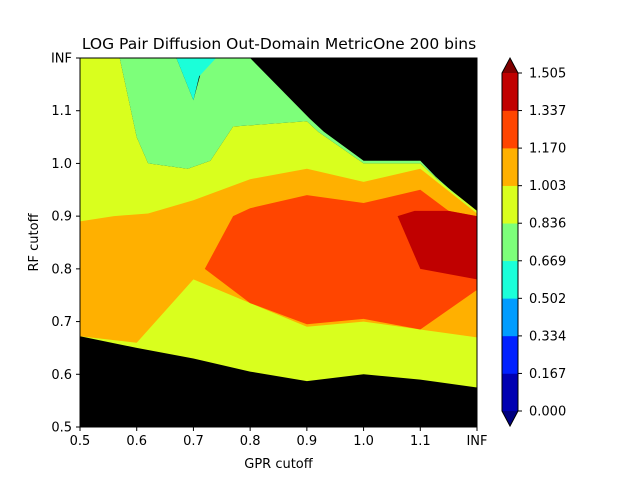  What do you see at coordinates (34, 241) in the screenshot?
I see `y-axis-label: RF cutoff` at bounding box center [34, 241].